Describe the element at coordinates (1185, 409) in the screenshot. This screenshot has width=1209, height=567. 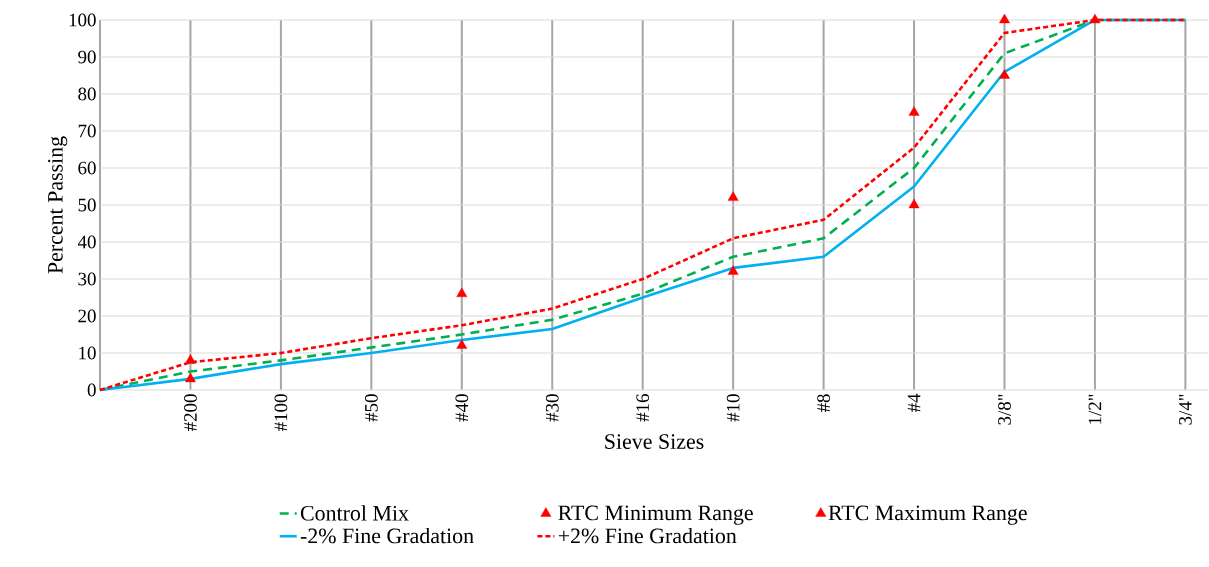
I see `x-tick-label: 3/4"` at that location.